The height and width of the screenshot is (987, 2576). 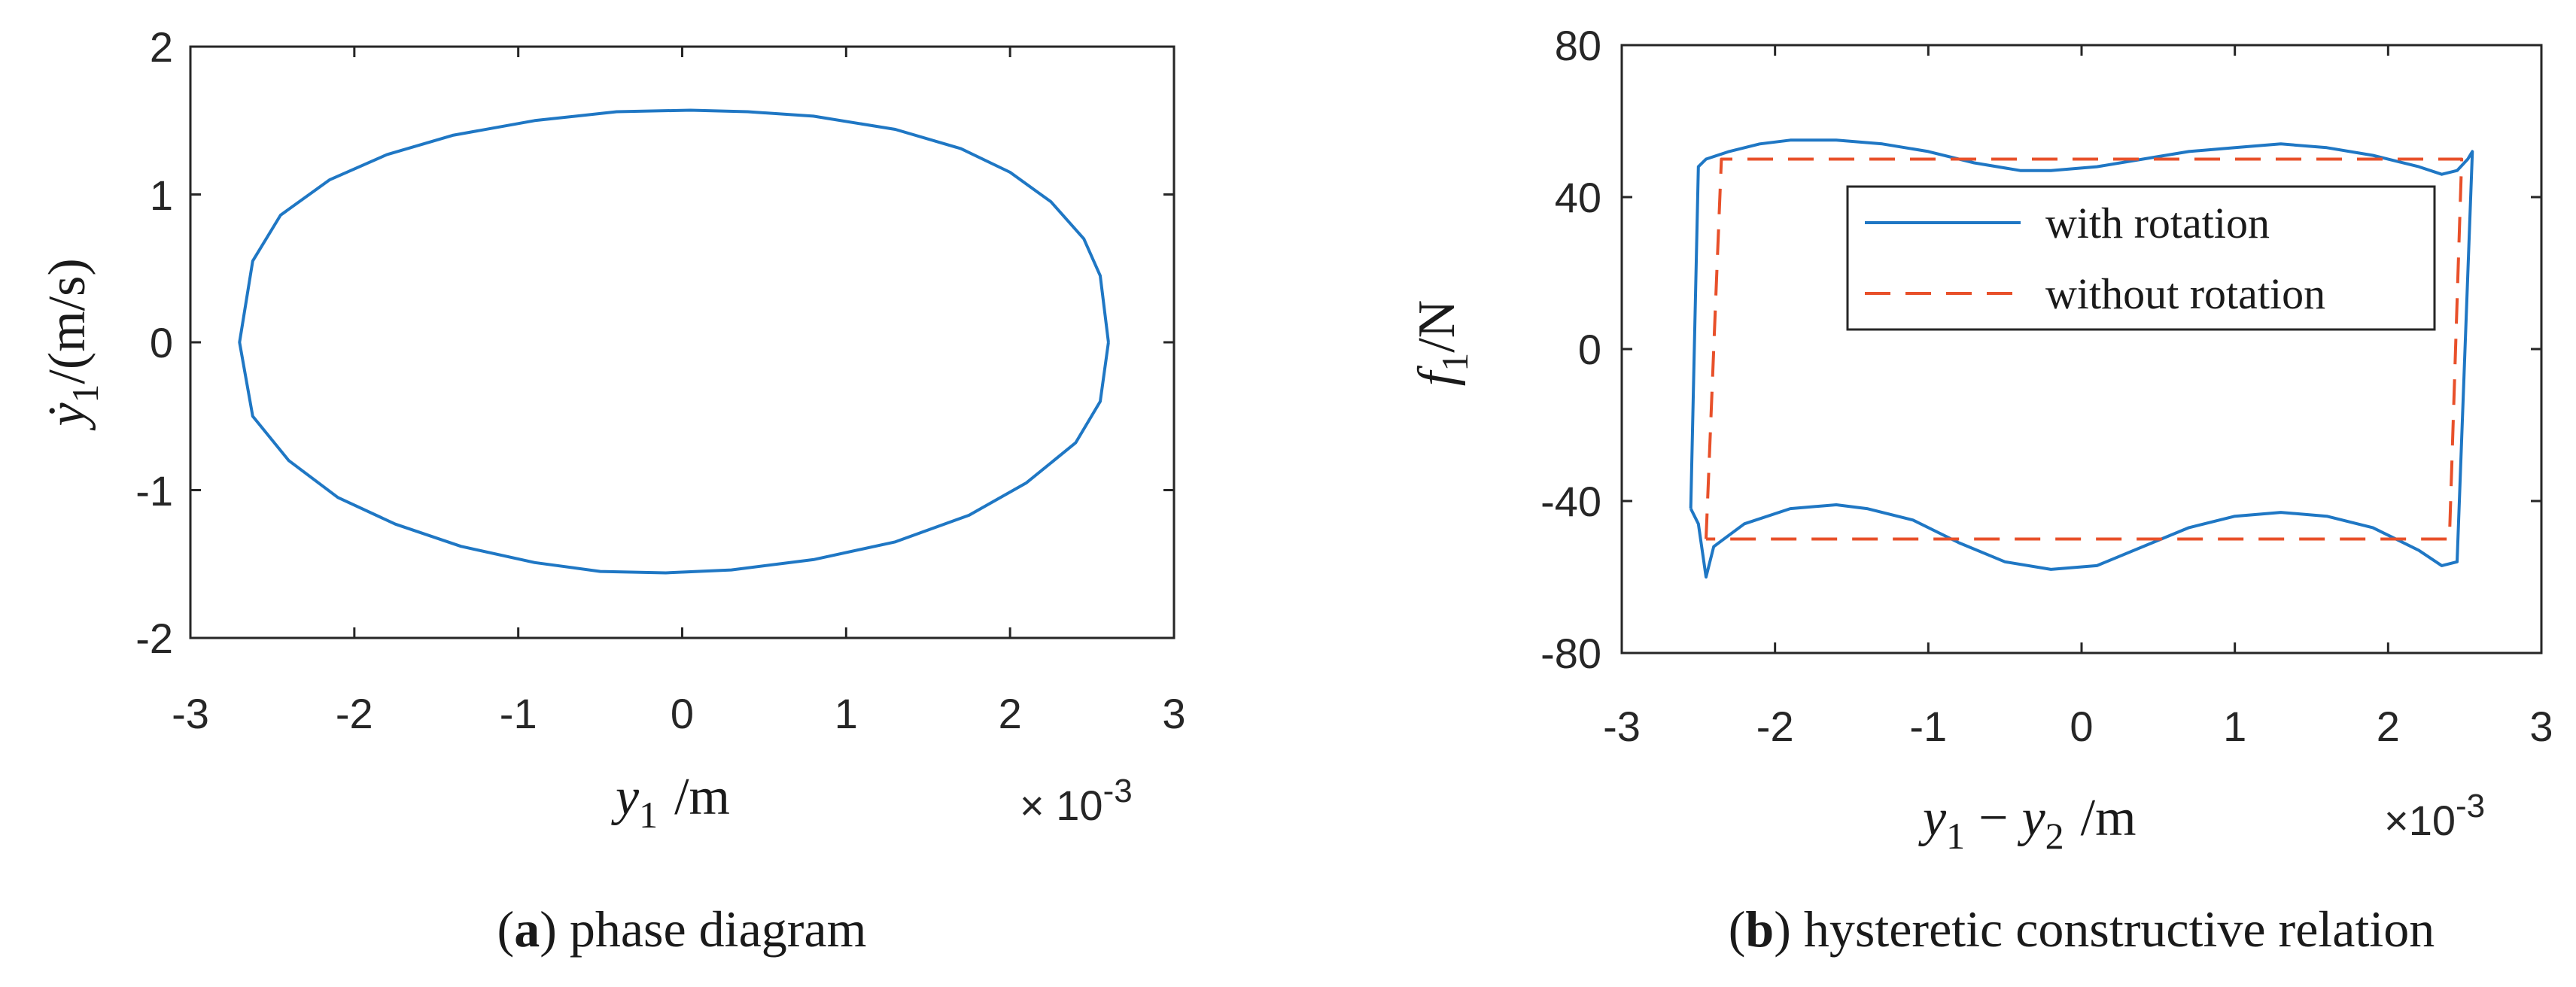 What do you see at coordinates (154, 639) in the screenshot?
I see `y-tick-label: -2` at bounding box center [154, 639].